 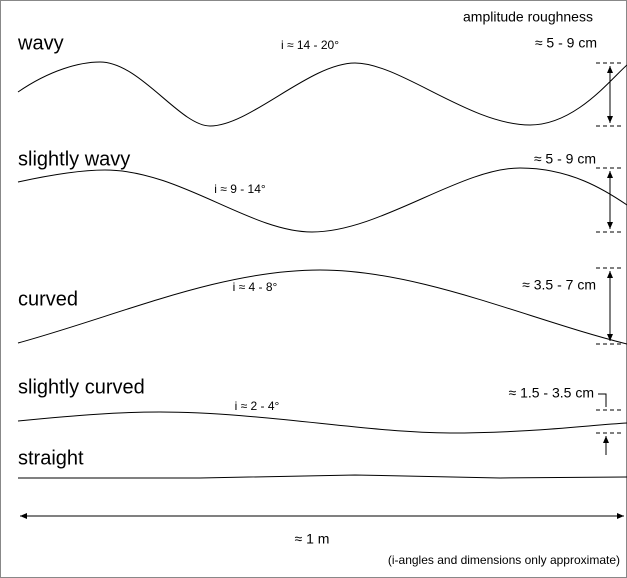 I want to click on profile-label: slightly curved, so click(x=81, y=387).